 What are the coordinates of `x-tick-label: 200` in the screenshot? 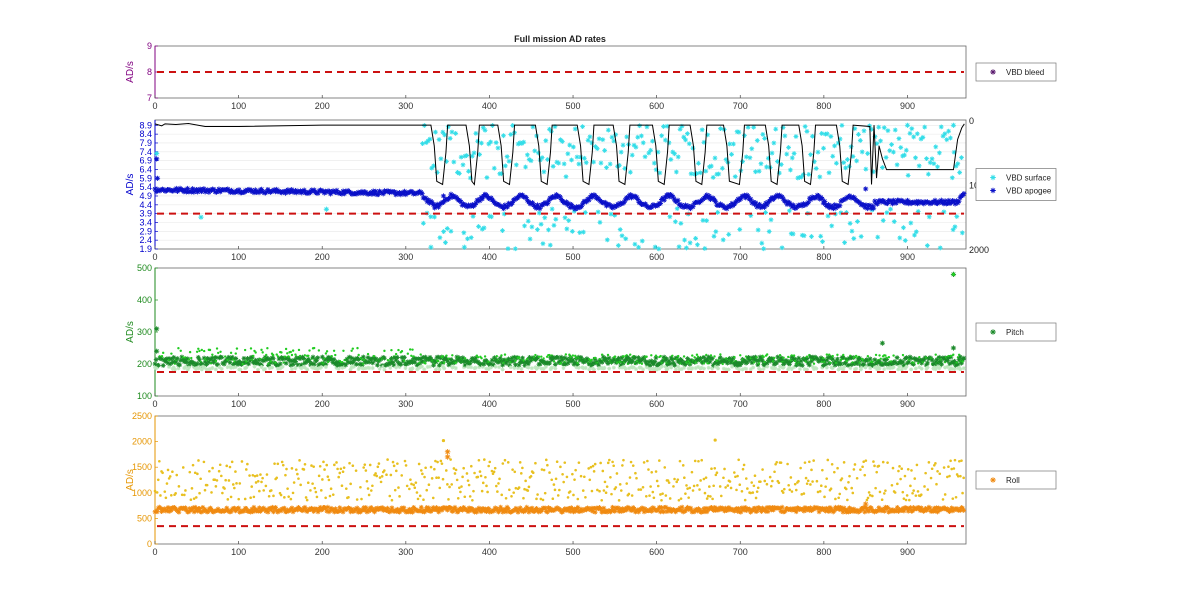 It's located at (322, 106).